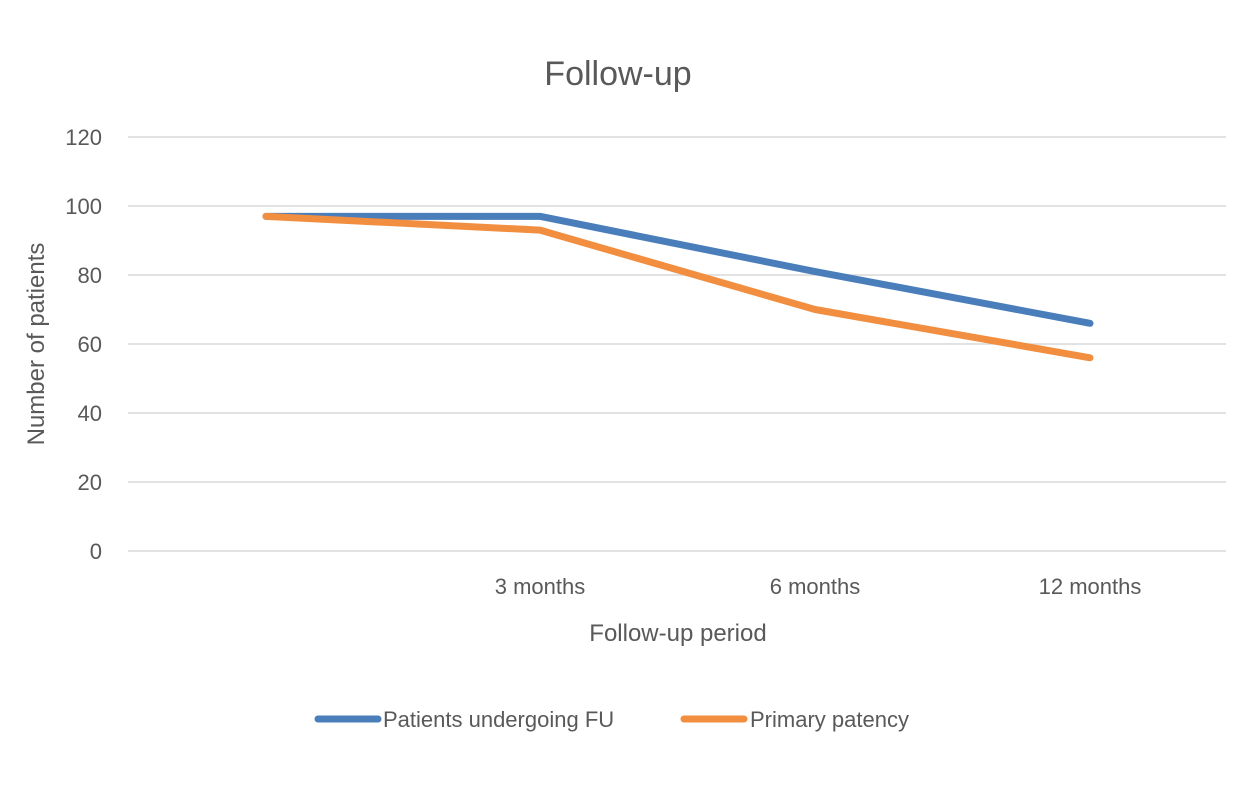 The height and width of the screenshot is (798, 1236). I want to click on y-tick-label: 80, so click(90, 275).